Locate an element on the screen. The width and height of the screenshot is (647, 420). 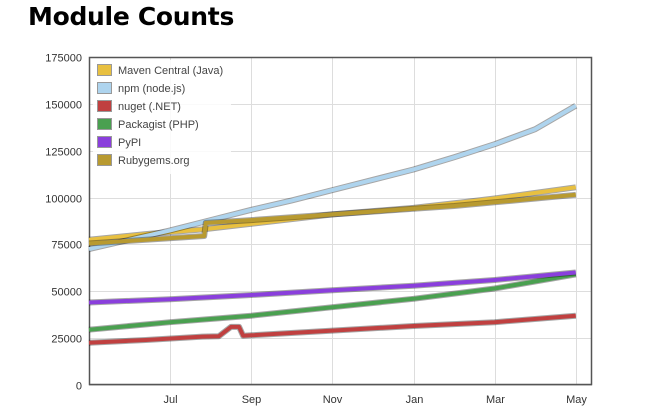
legend-label: npm (node.js) is located at coordinates (151, 89).